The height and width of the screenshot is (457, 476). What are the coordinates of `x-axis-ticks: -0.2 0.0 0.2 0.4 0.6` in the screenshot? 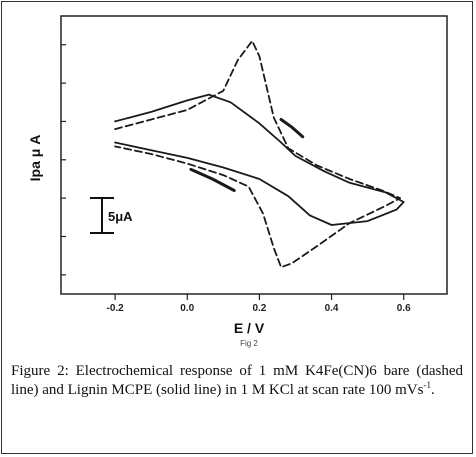 It's located at (258, 304).